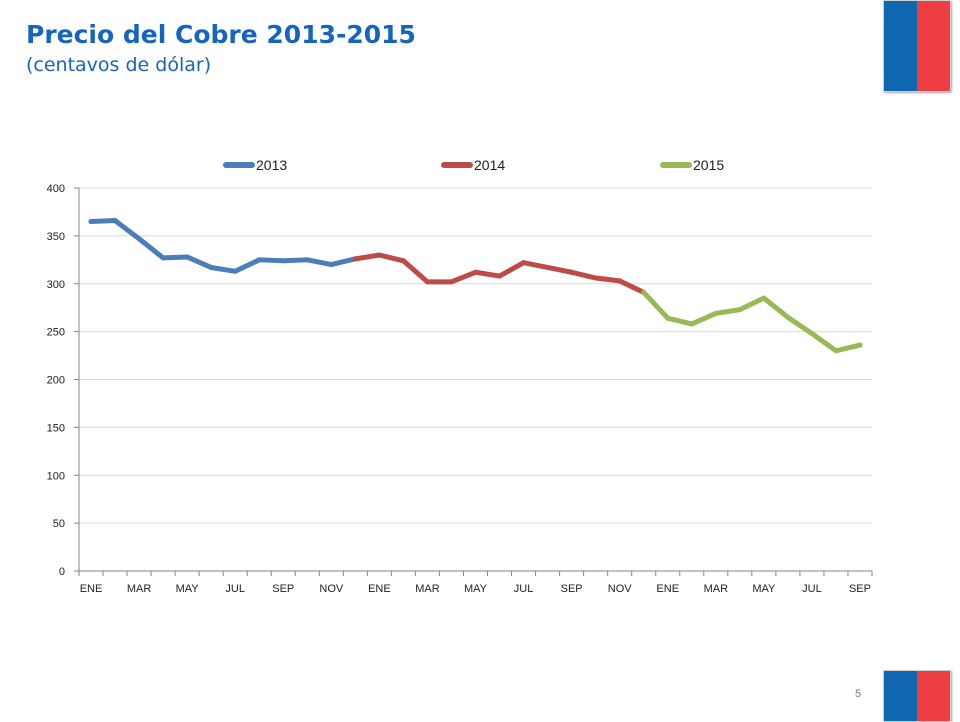 This screenshot has height=722, width=960. I want to click on y-tick-label: 200, so click(56, 381).